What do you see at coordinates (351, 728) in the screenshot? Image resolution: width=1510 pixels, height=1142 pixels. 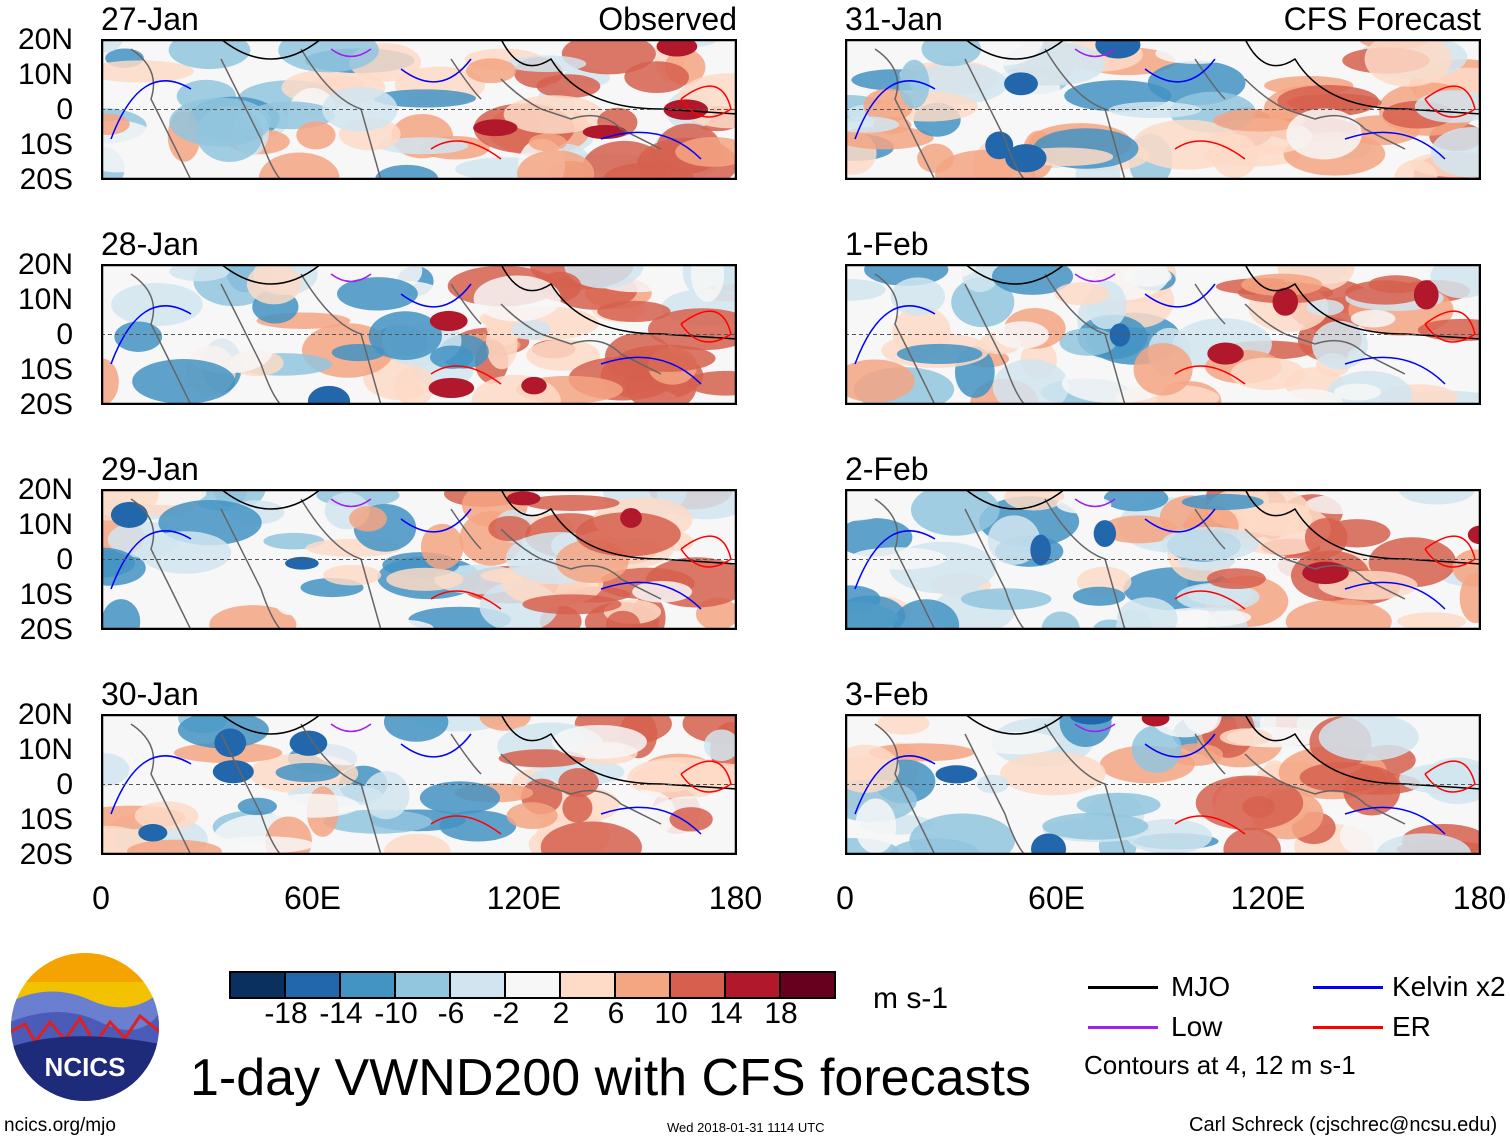 I see `low-contour` at bounding box center [351, 728].